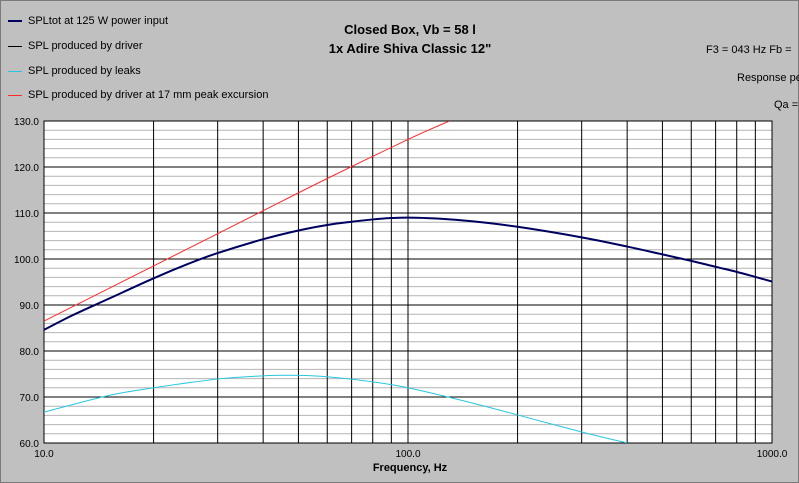 The height and width of the screenshot is (483, 799). I want to click on y-tick-label: 100.0, so click(26, 260).